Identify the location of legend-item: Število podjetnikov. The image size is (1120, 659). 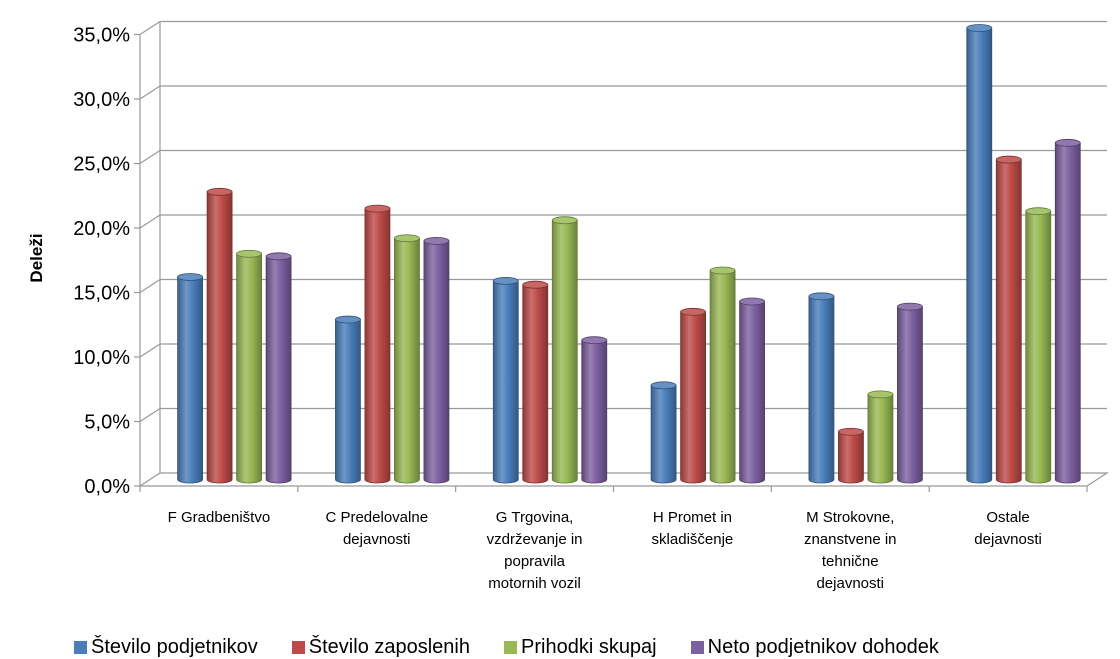
(166, 647).